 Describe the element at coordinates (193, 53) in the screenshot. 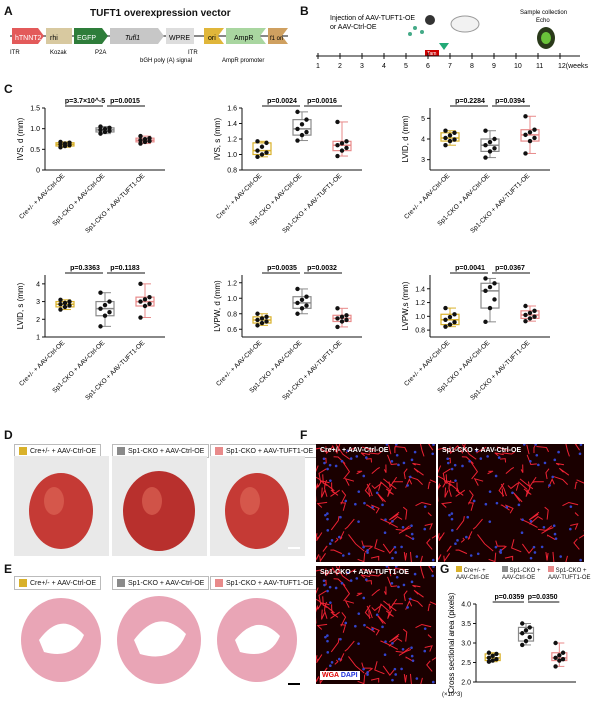

I see `below-4: ITR` at that location.